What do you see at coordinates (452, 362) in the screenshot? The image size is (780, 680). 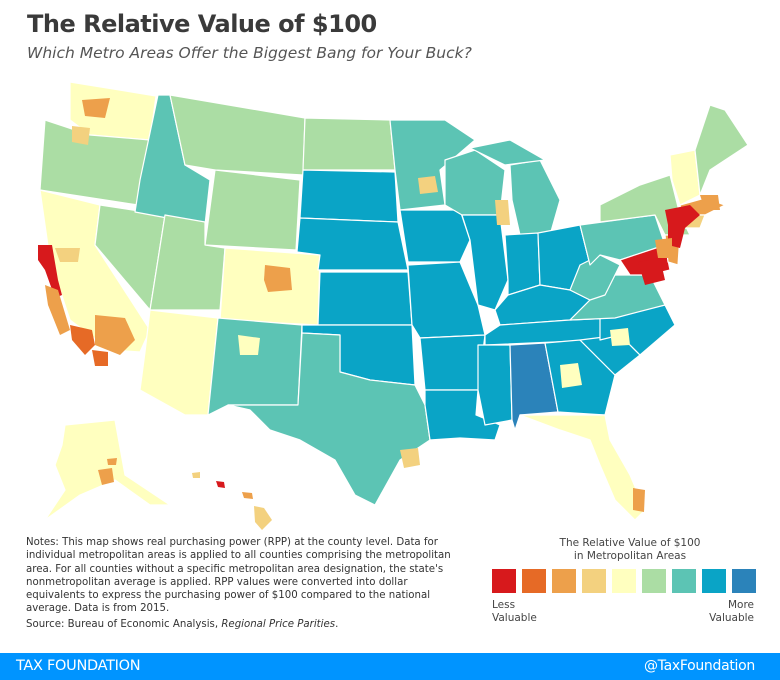 I see `state-arkansas` at bounding box center [452, 362].